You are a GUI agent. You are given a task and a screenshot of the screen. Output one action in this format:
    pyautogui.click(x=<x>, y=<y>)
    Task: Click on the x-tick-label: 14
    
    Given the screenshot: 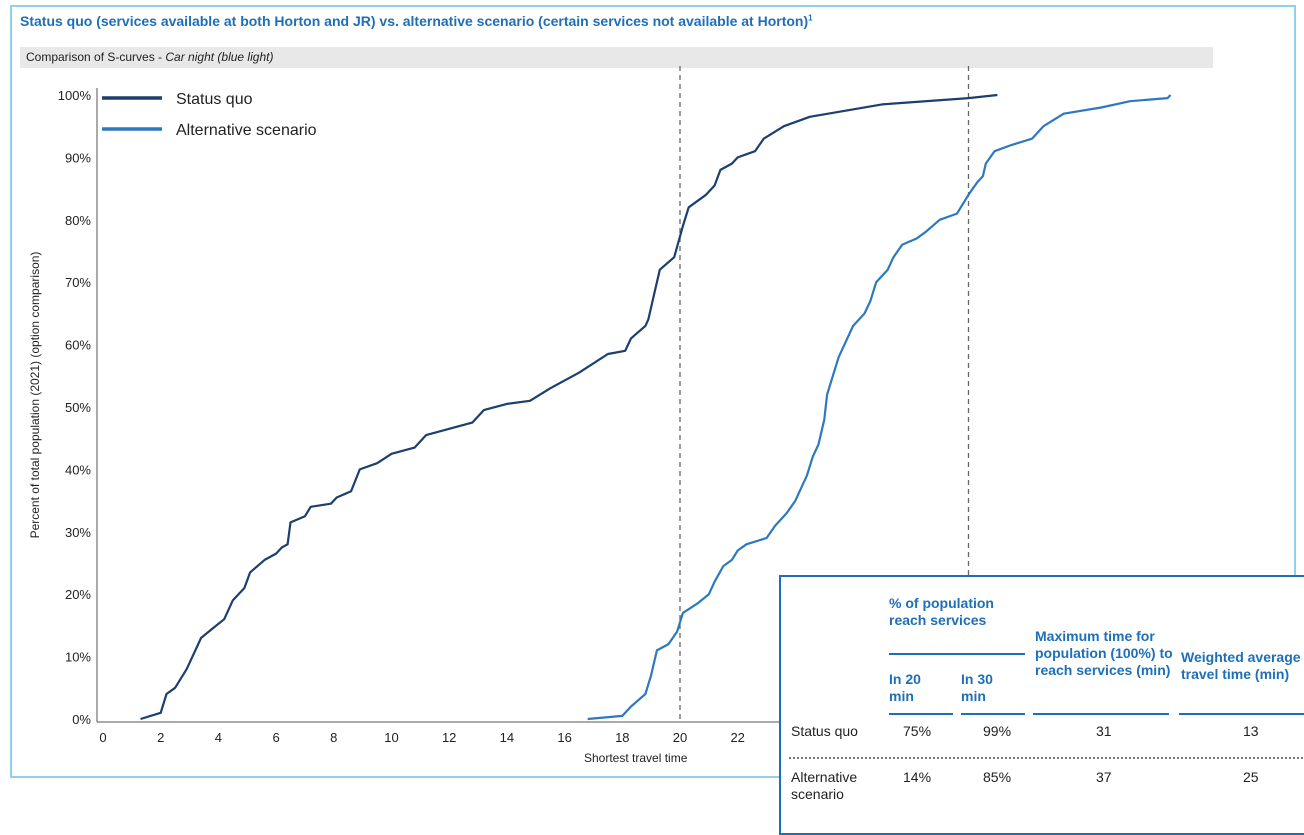 What is the action you would take?
    pyautogui.click(x=507, y=737)
    